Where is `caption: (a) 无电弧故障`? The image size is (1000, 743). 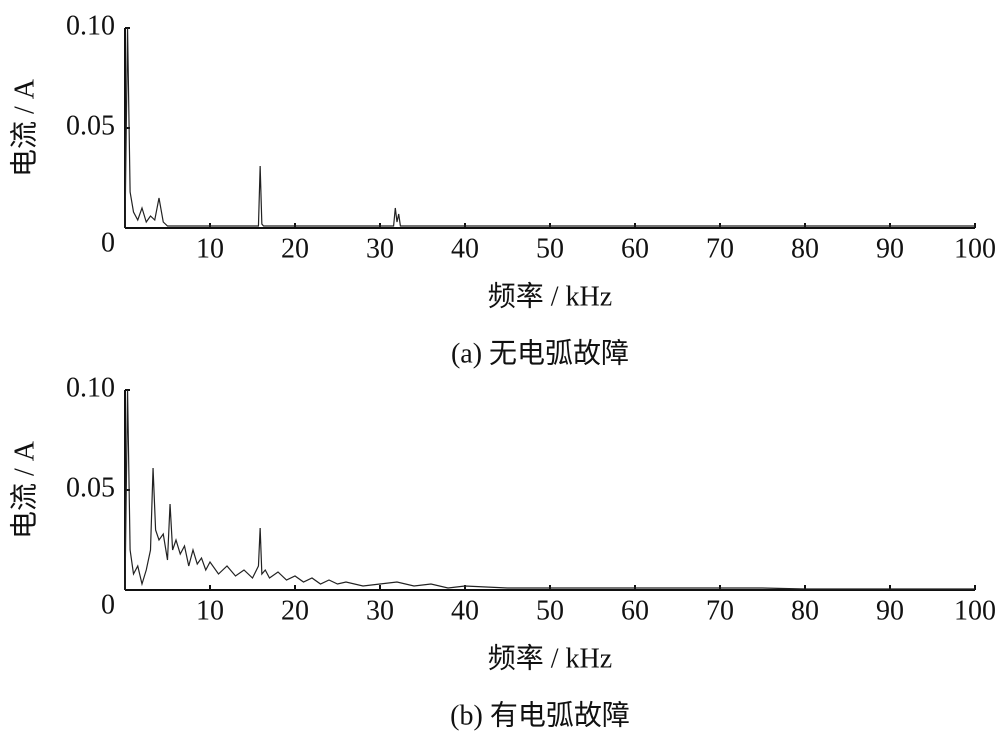 caption: (a) 无电弧故障 is located at coordinates (540, 353).